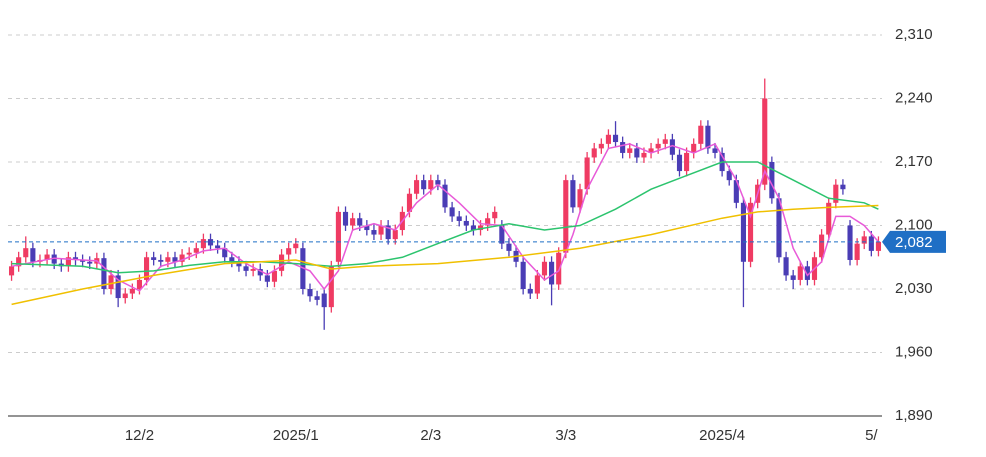  Describe the element at coordinates (139, 435) in the screenshot. I see `x-tick-label: 12/2` at that location.